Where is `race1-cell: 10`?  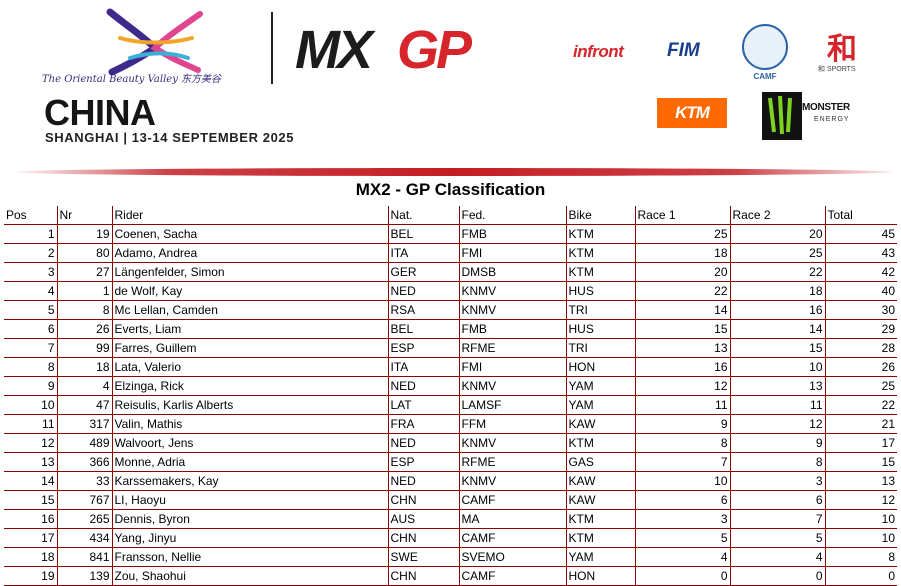
race1-cell: 10 is located at coordinates (682, 481).